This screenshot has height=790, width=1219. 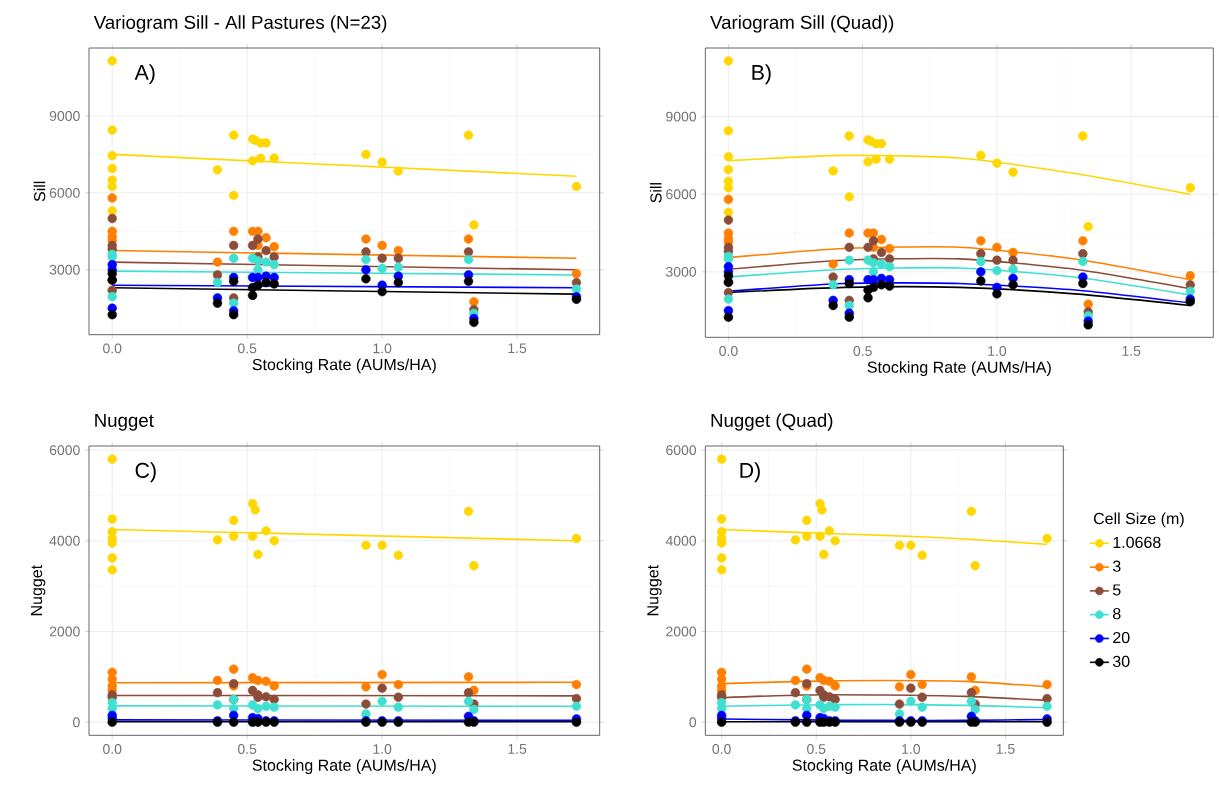 What do you see at coordinates (240, 24) in the screenshot?
I see `chart-title: Variogram Sill - All Pastures (N=23)` at bounding box center [240, 24].